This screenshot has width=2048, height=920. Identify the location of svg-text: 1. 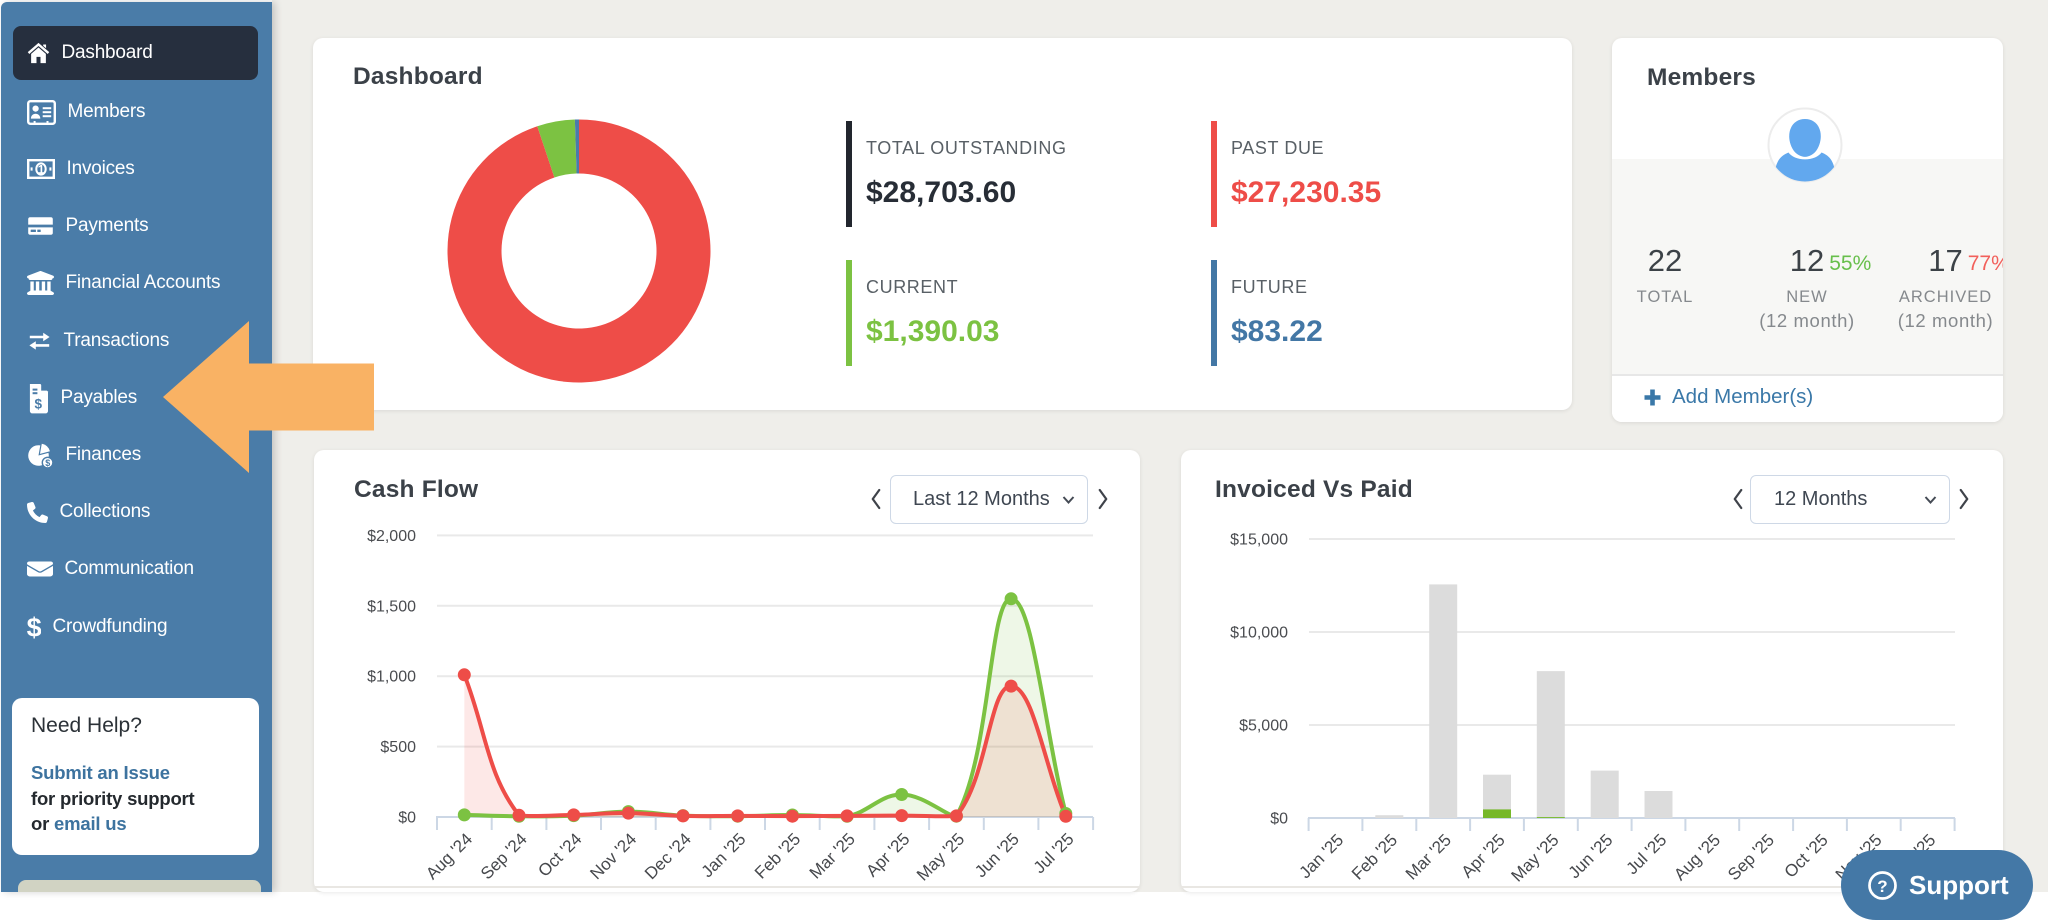
(40, 170).